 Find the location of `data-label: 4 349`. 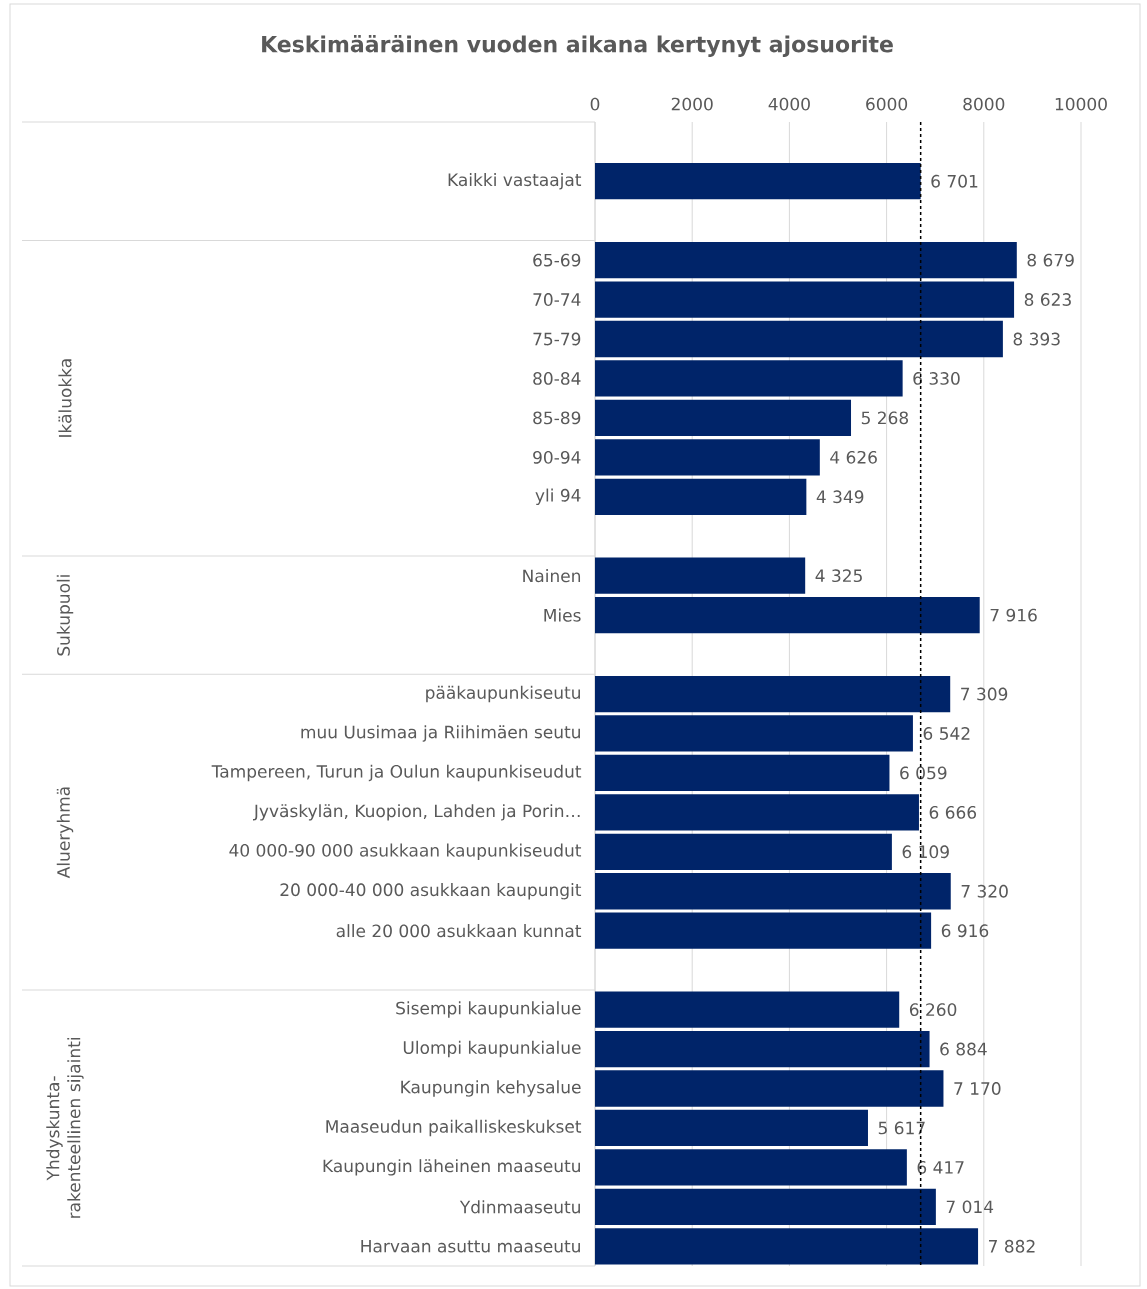

data-label: 4 349 is located at coordinates (840, 497).